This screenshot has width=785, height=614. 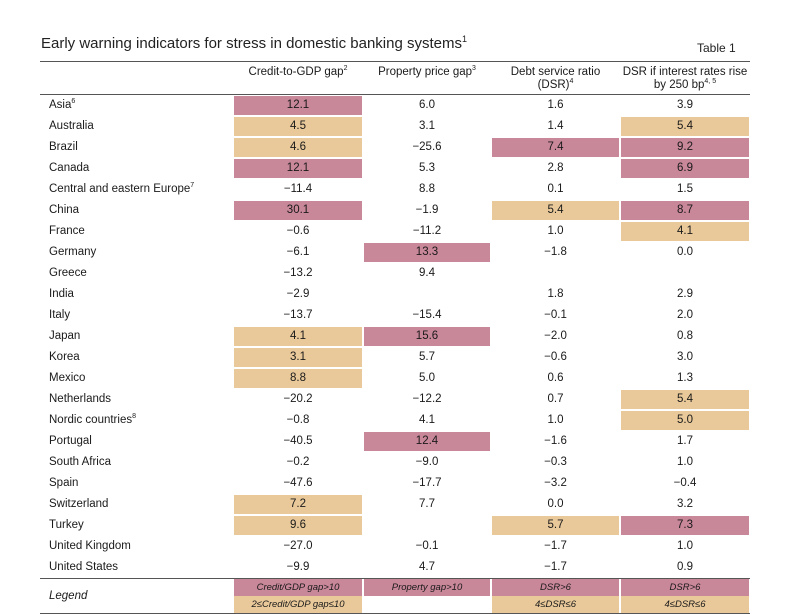 What do you see at coordinates (685, 420) in the screenshot?
I see `dsr-shock-value: 5.0` at bounding box center [685, 420].